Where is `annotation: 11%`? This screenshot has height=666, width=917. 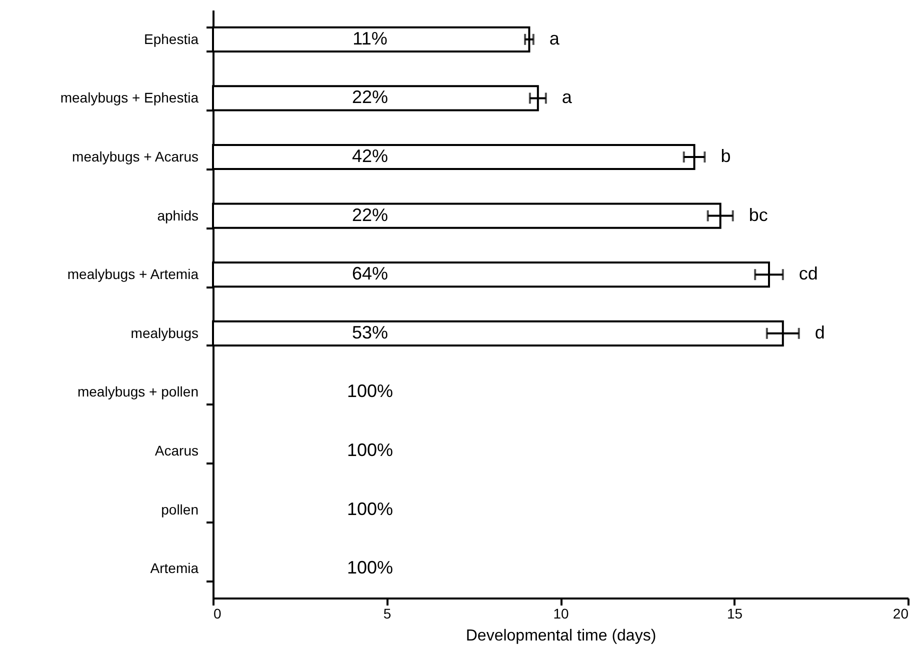
annotation: 11% is located at coordinates (370, 38).